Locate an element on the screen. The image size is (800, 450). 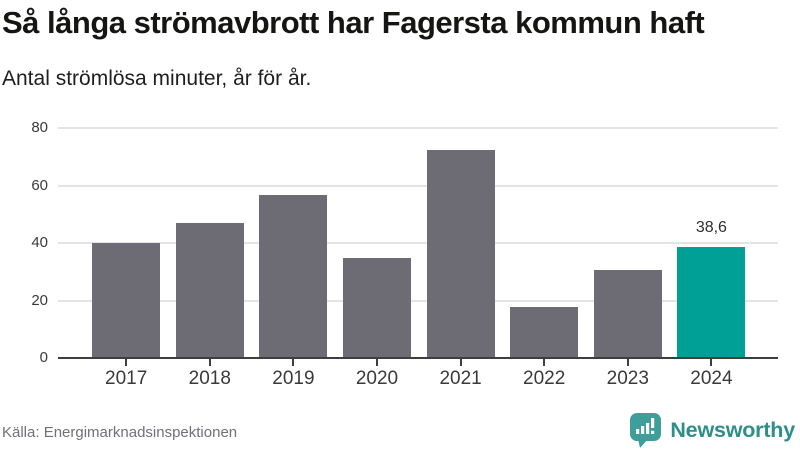
y-tick-label-20: 20 is located at coordinates (39, 300).